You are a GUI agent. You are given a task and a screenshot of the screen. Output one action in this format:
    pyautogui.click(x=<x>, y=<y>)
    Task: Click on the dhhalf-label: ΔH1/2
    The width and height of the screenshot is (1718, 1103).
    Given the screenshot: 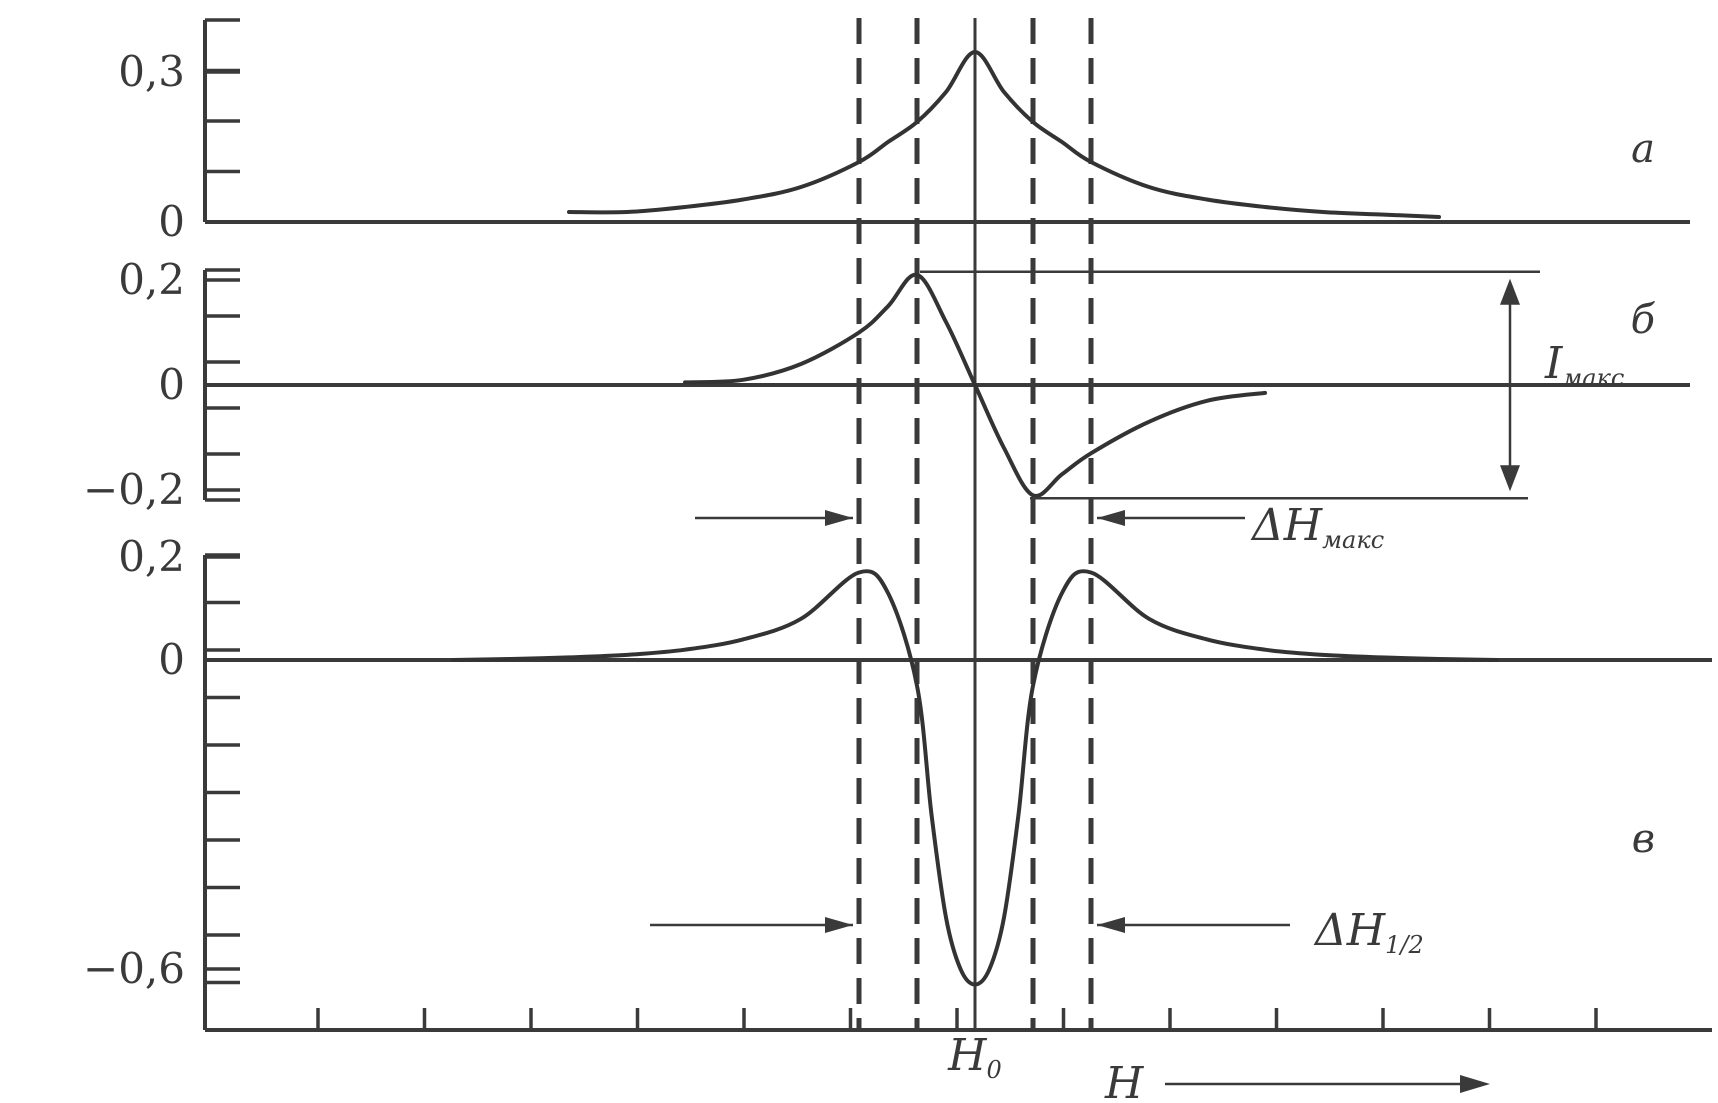 What is the action you would take?
    pyautogui.click(x=1368, y=932)
    